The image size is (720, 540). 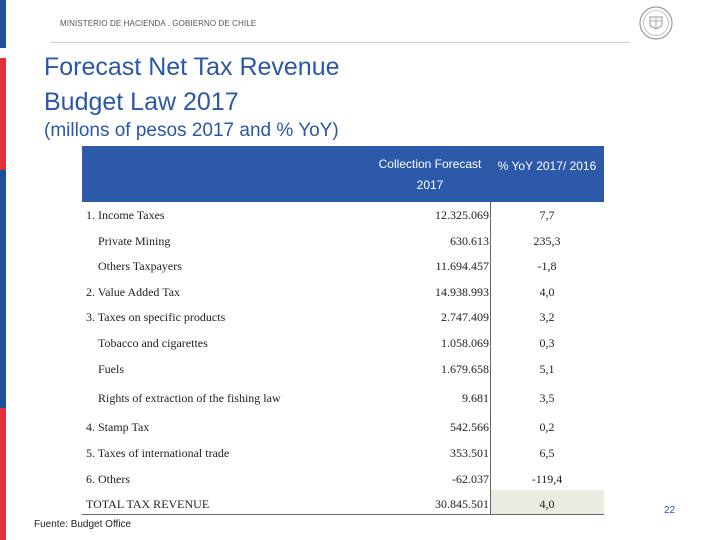 What do you see at coordinates (118, 427) in the screenshot?
I see `row-label: 4. Stamp Tax` at bounding box center [118, 427].